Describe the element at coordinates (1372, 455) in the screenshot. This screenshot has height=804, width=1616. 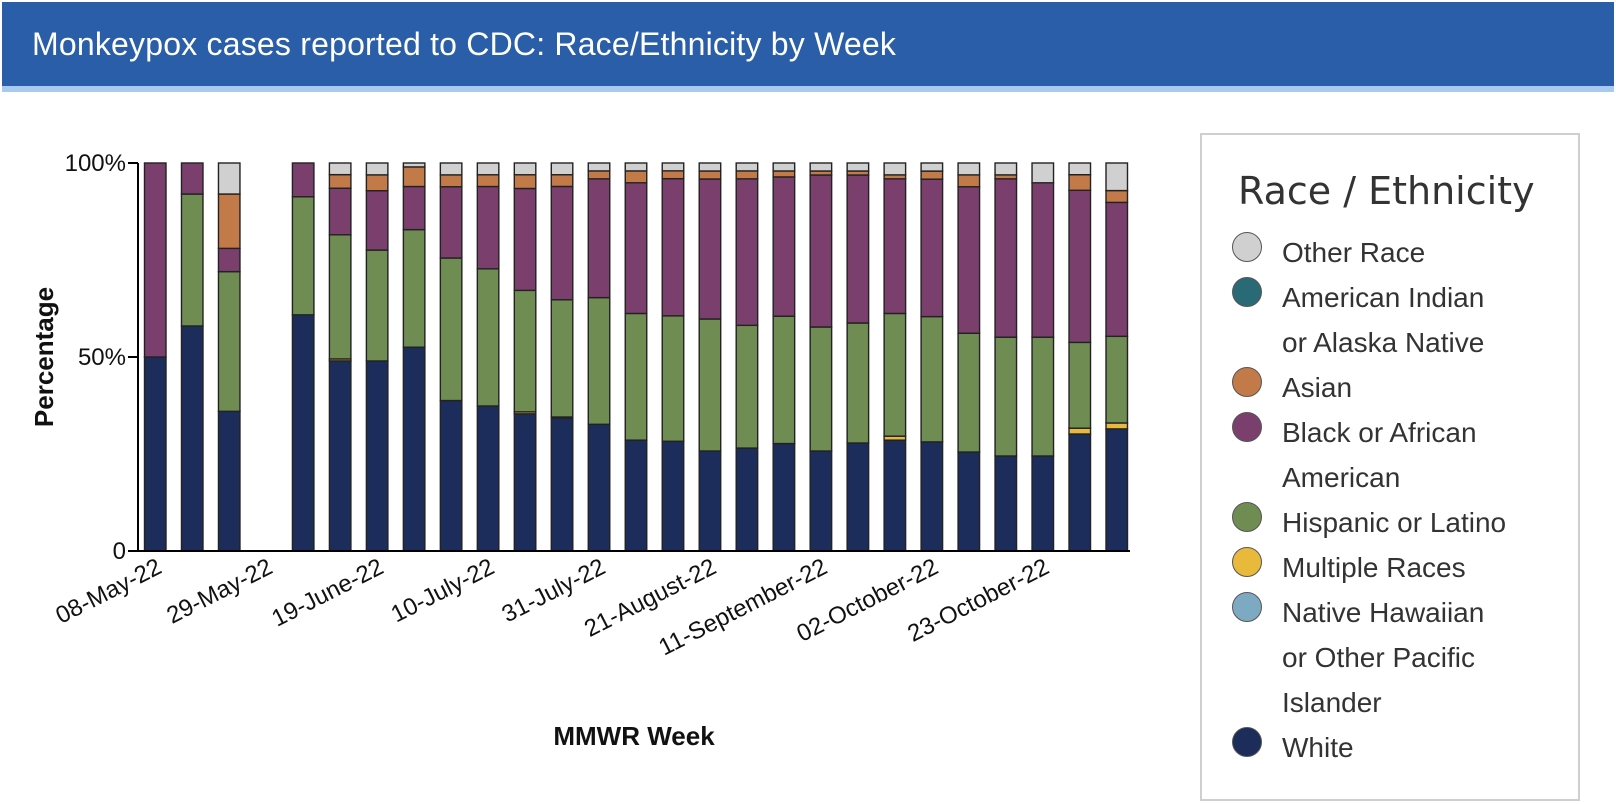
I see `legend-item: Black or African American` at that location.